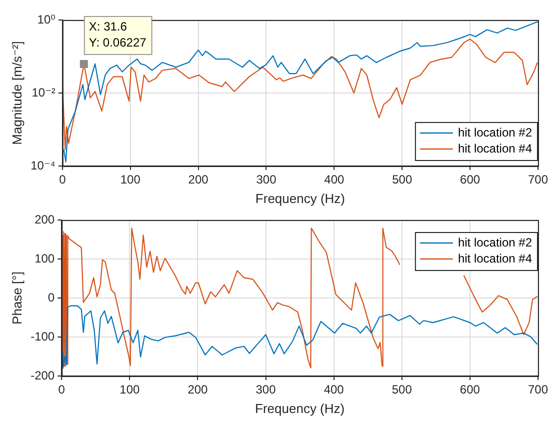 The width and height of the screenshot is (559, 425). What do you see at coordinates (16, 298) in the screenshot?
I see `y-axis-title: Phase [°]` at bounding box center [16, 298].